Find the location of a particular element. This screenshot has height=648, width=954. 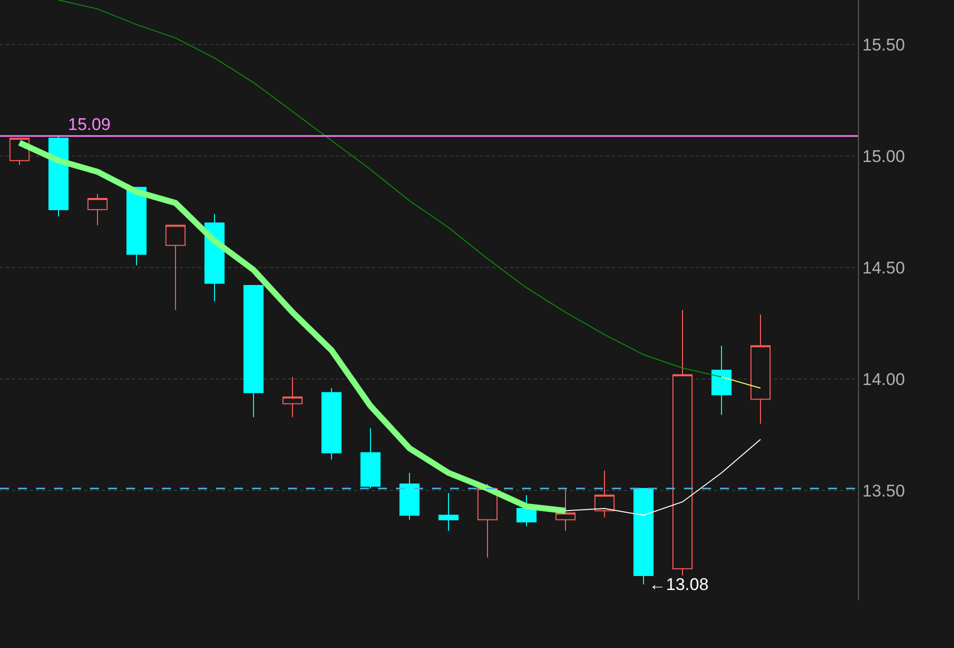

y-tick-label: 15.00 is located at coordinates (883, 156).